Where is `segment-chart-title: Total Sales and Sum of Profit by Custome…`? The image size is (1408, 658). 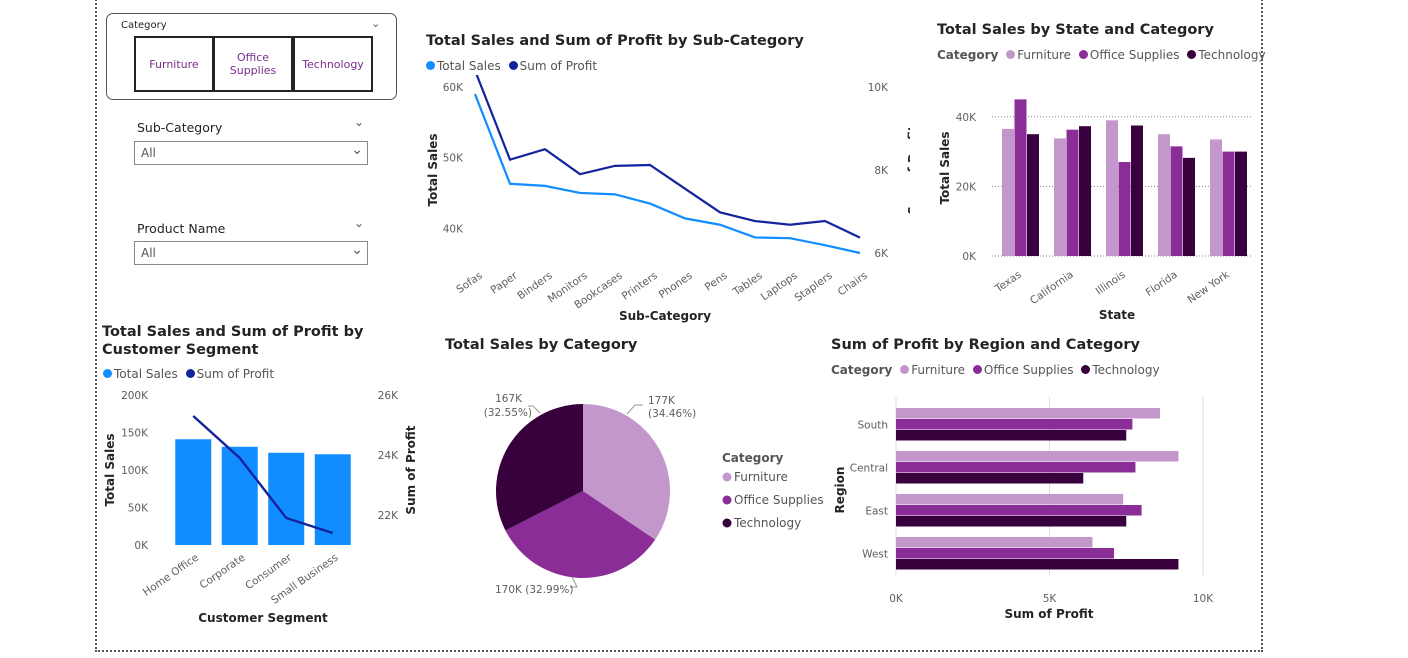
segment-chart-title: Total Sales and Sum of Profit by Custome… is located at coordinates (233, 341).